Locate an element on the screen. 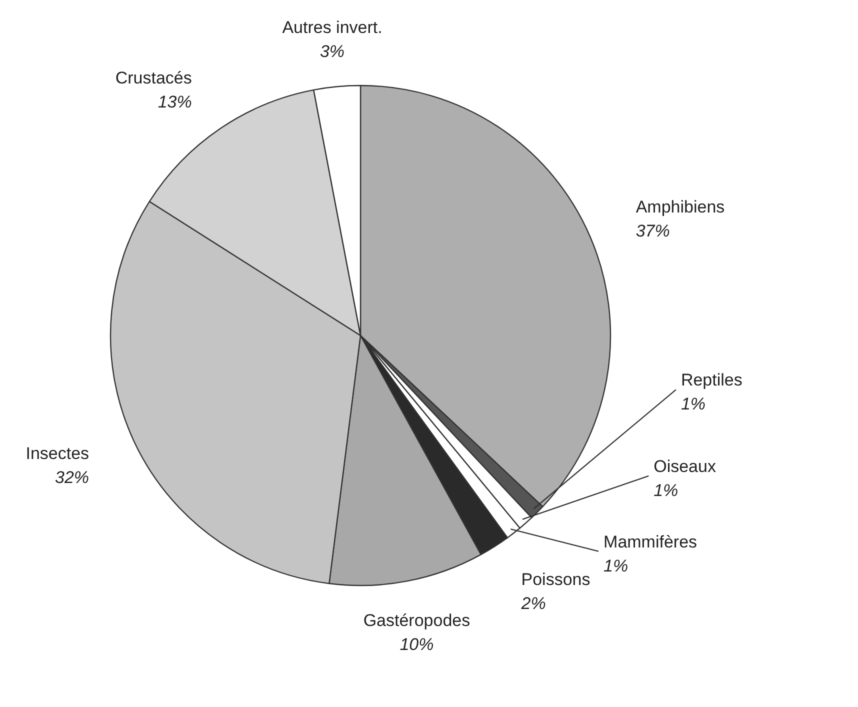 The image size is (858, 707). slice-label: Oiseaux is located at coordinates (685, 466).